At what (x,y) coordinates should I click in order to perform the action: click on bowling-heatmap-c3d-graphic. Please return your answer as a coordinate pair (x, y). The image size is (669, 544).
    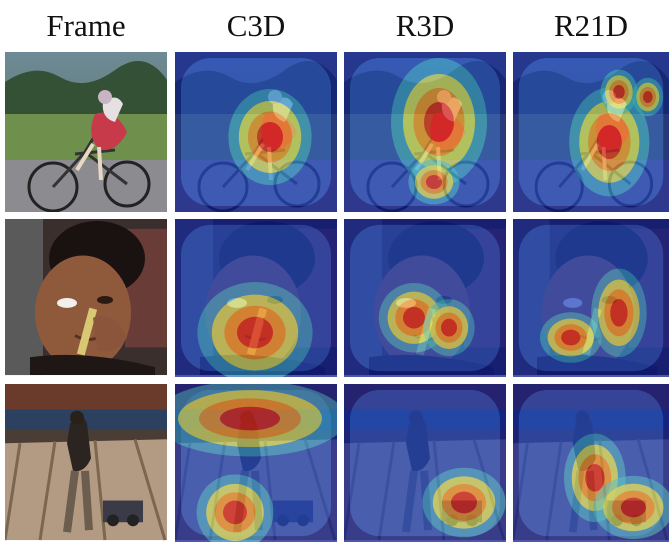
    Looking at the image, I should click on (256, 463).